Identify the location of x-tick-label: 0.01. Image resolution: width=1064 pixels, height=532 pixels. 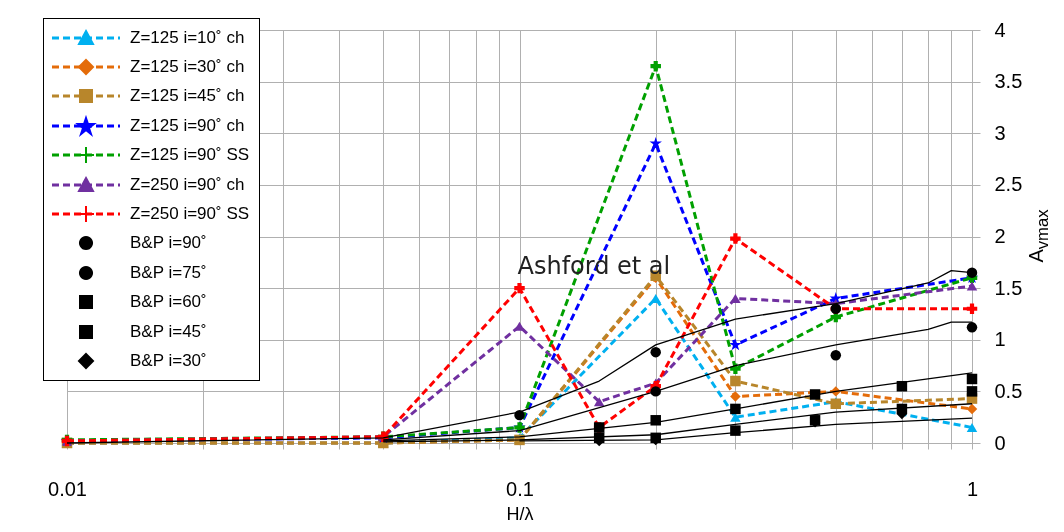
(67, 488).